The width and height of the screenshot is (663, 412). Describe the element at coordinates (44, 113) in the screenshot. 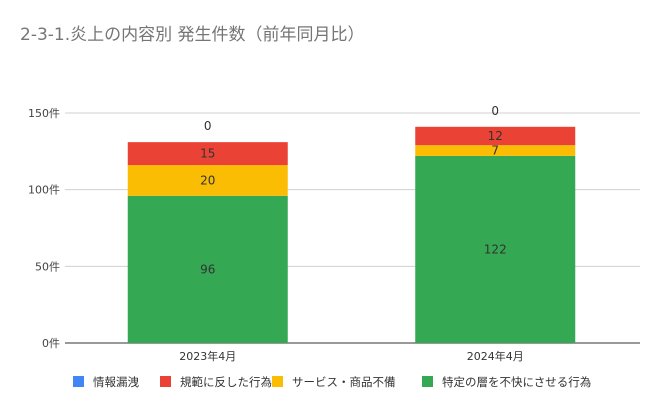

I see `y-tick-label: 150件` at that location.